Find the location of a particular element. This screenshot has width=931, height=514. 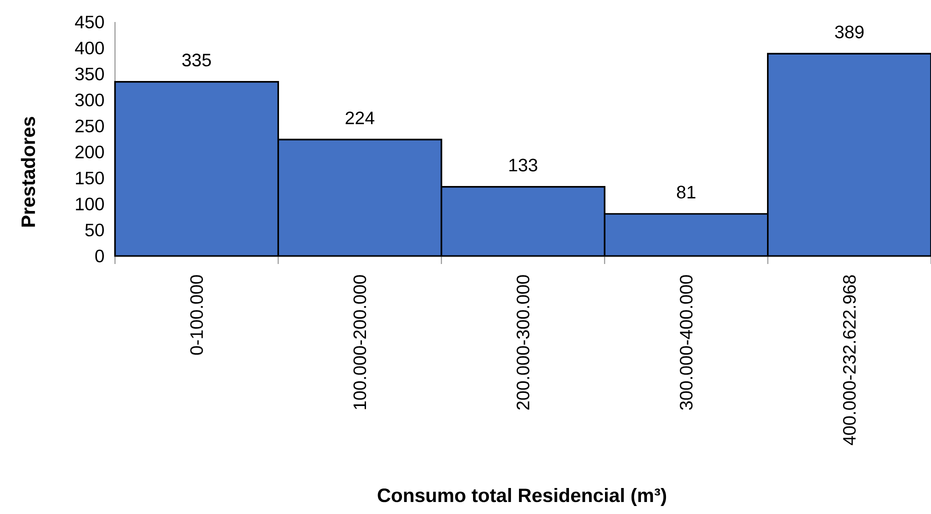

y-tick-label: 0 is located at coordinates (99, 256).